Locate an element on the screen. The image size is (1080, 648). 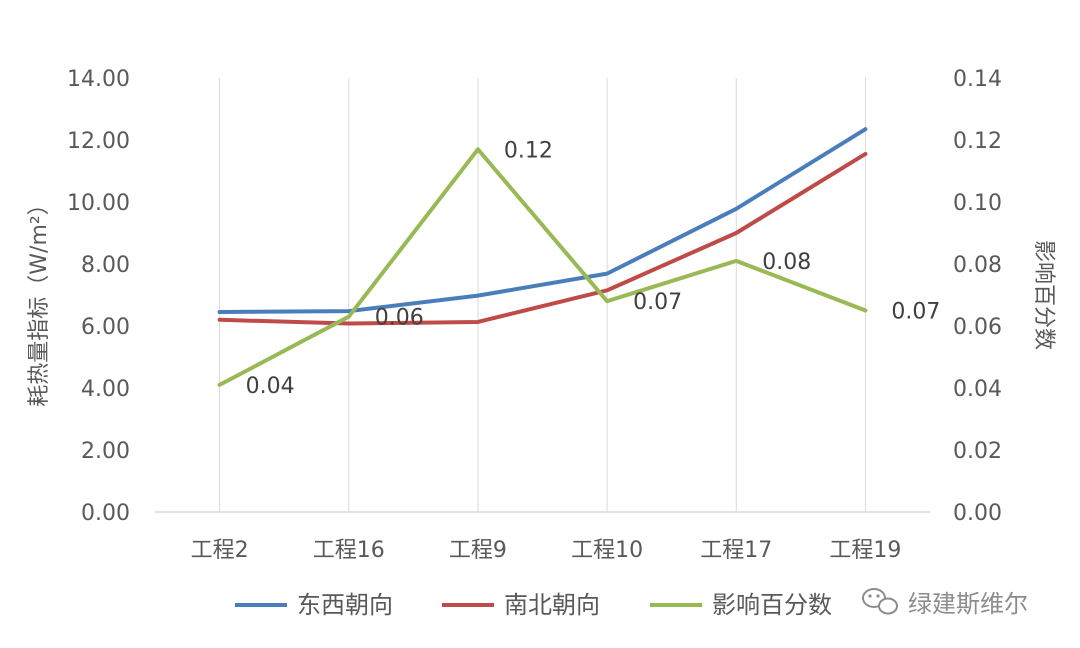
left-tick-label: 8.00 is located at coordinates (105, 265).